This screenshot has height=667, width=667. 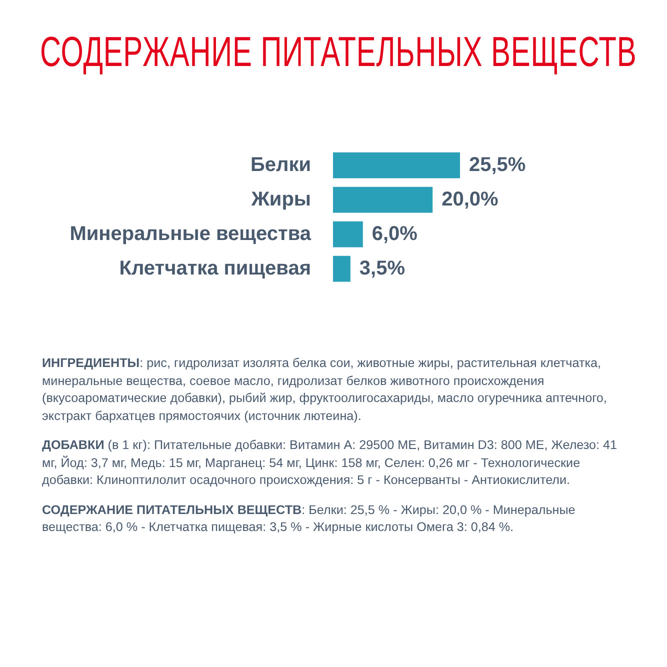 I want to click on data-label: 20,0%, so click(x=470, y=199).